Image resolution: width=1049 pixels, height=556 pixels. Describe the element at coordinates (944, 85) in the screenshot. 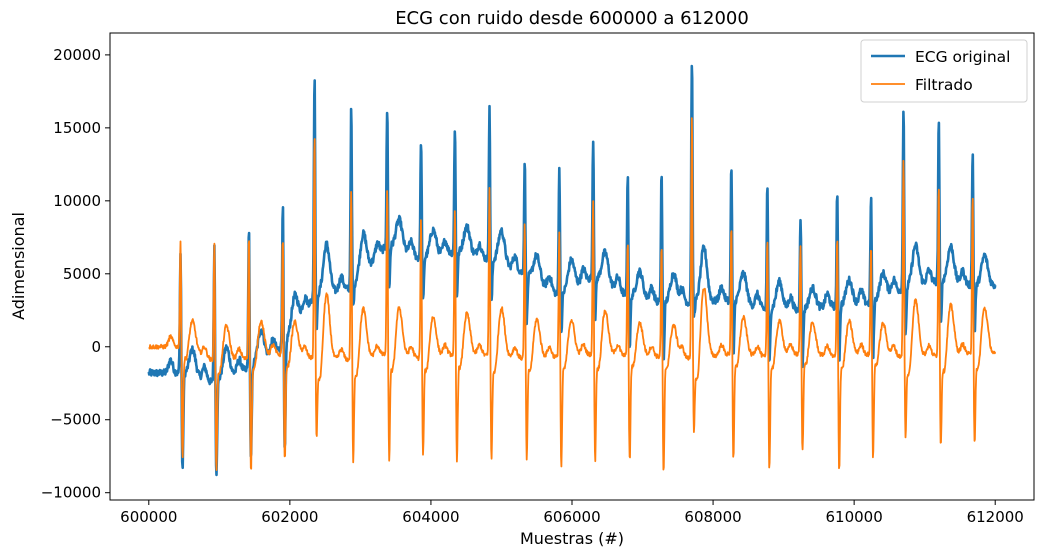

I see `legend-label-filtrado: Filtrado` at that location.